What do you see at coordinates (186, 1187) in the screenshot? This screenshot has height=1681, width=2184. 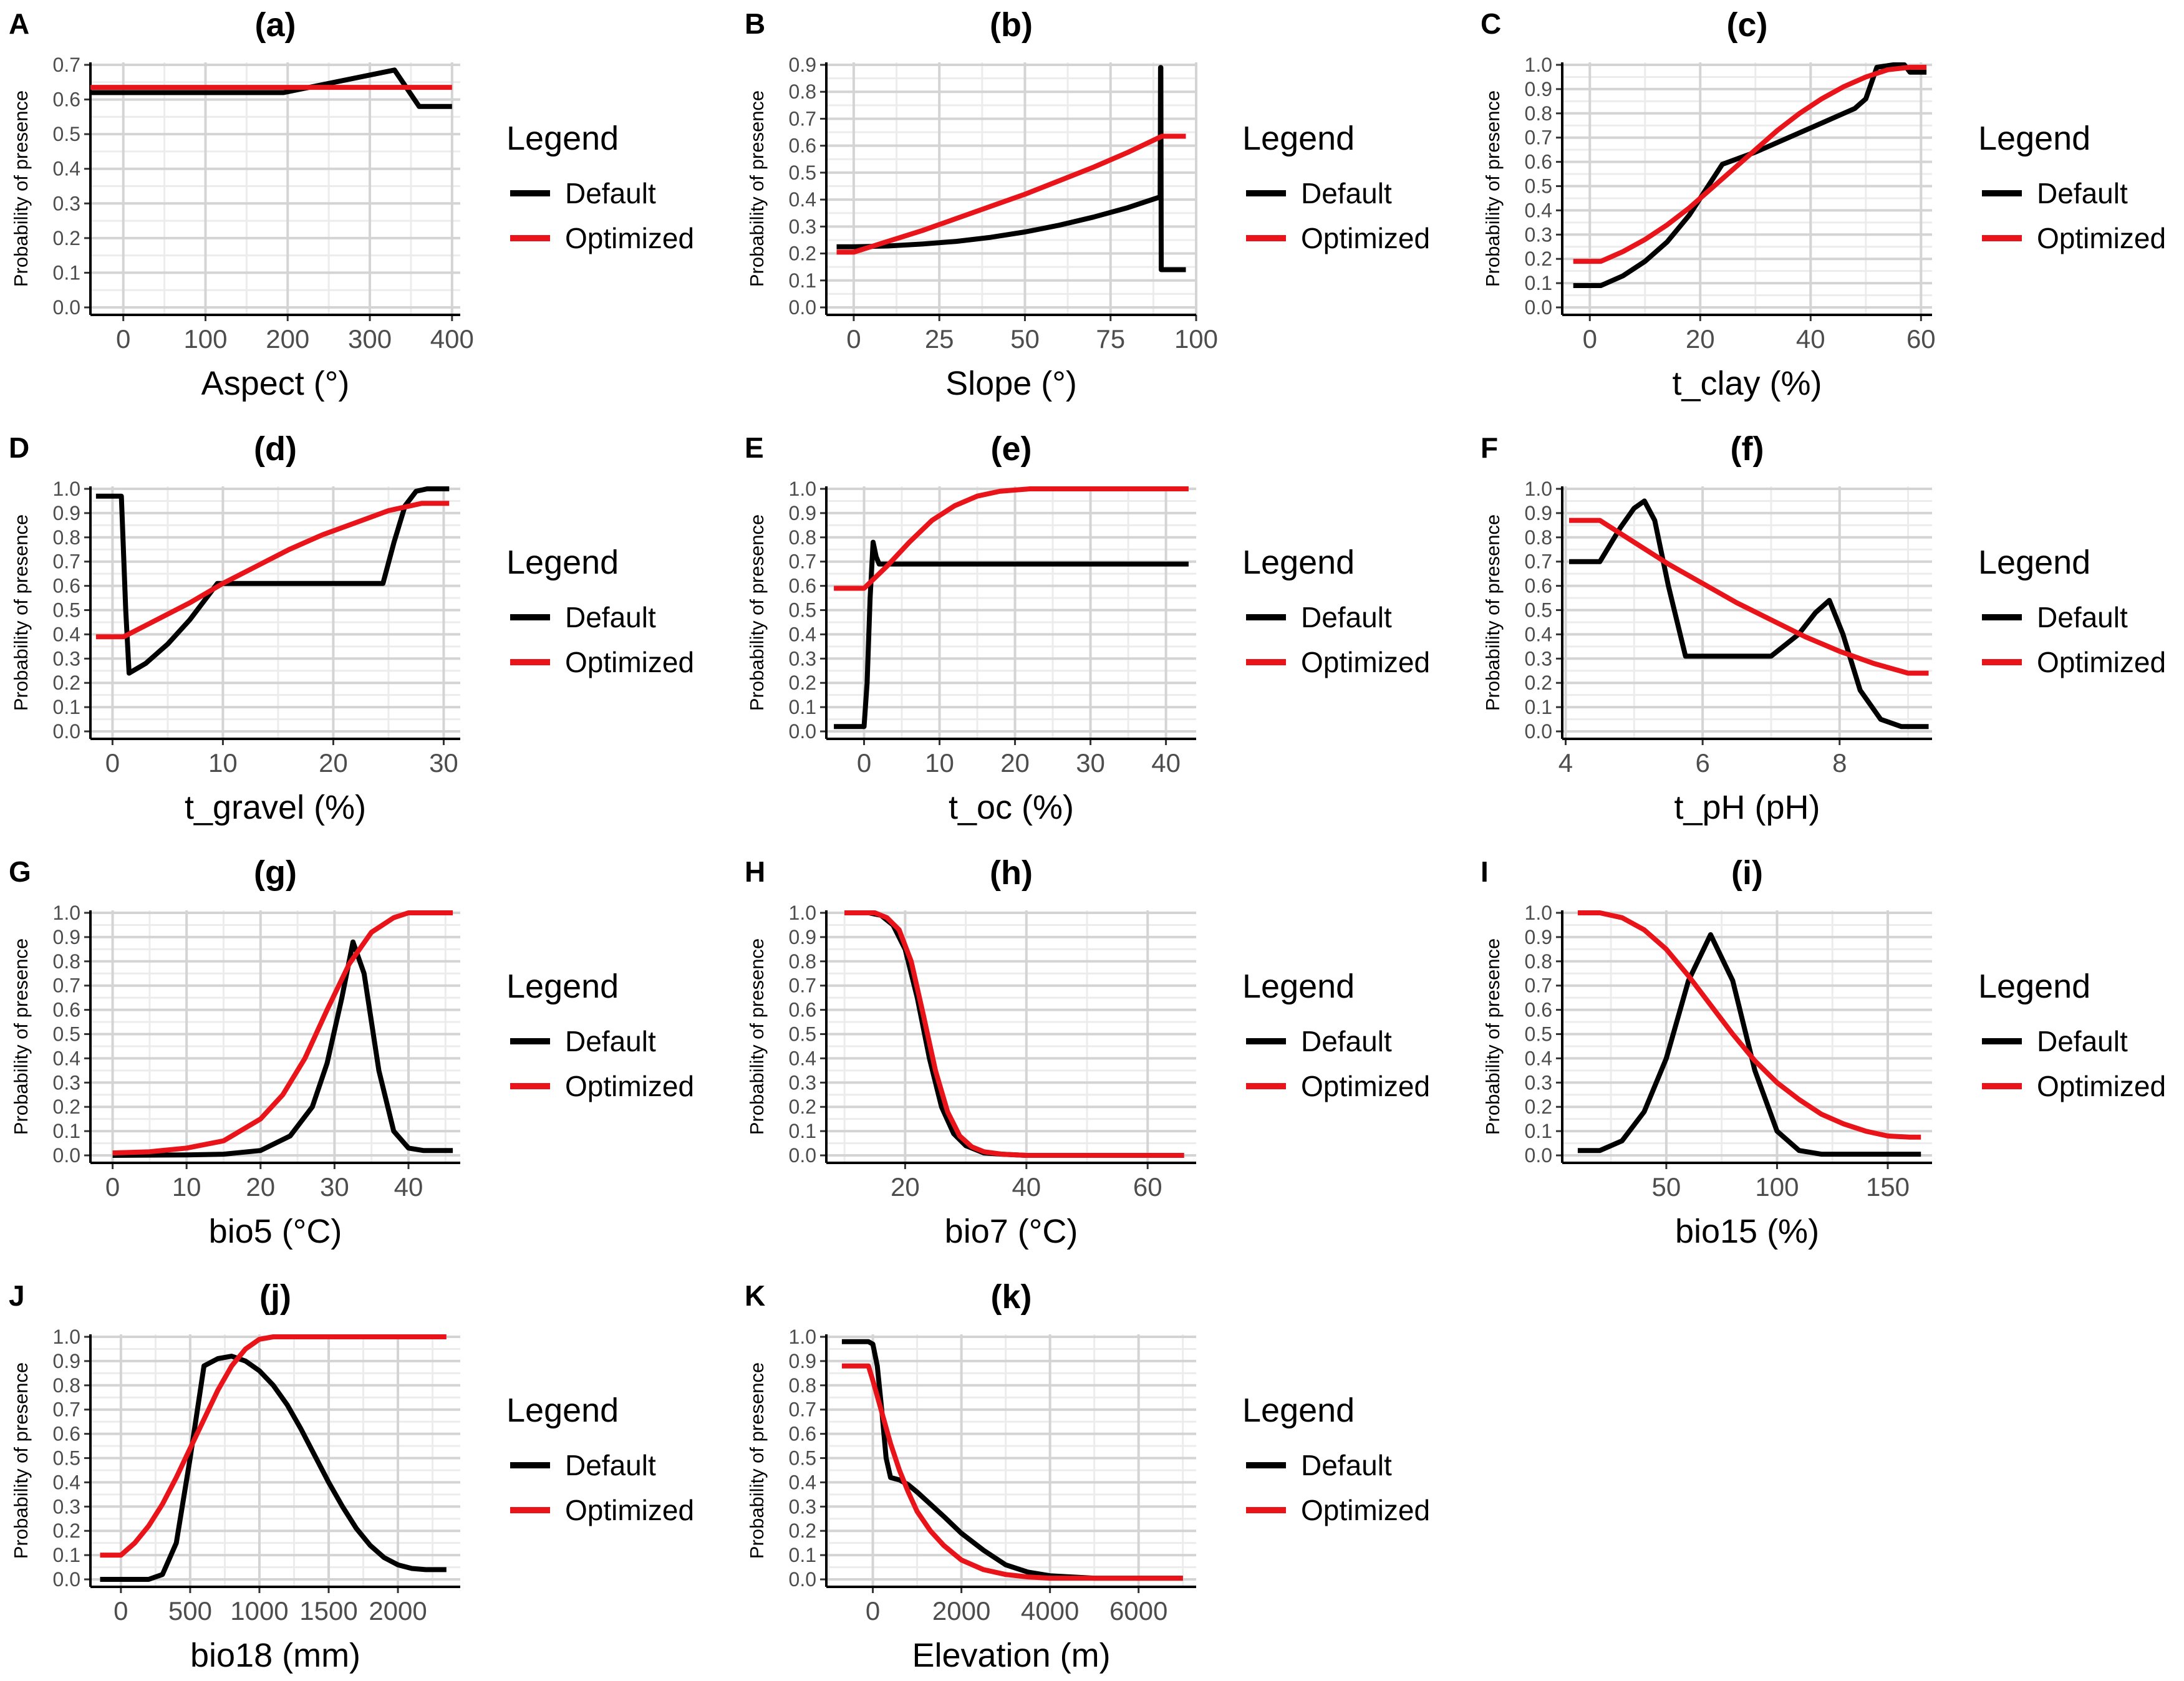 I see `x-tick-label: 10` at bounding box center [186, 1187].